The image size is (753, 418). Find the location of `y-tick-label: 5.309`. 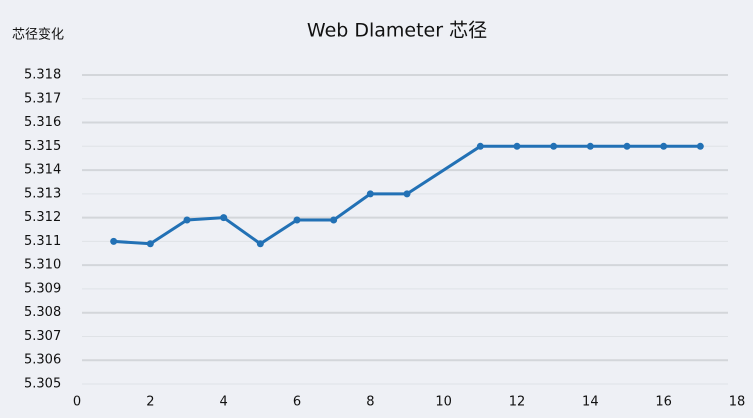

y-tick-label: 5.309 is located at coordinates (42, 288).